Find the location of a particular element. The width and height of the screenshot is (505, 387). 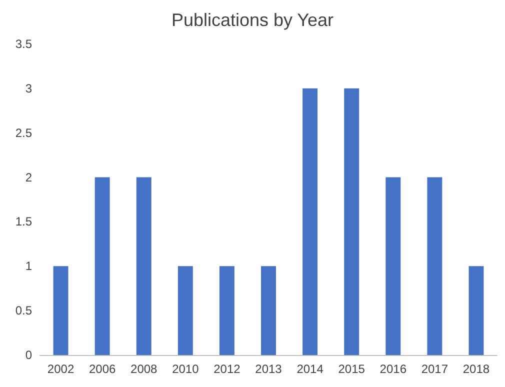

y-tick-label: 0 is located at coordinates (28, 355).